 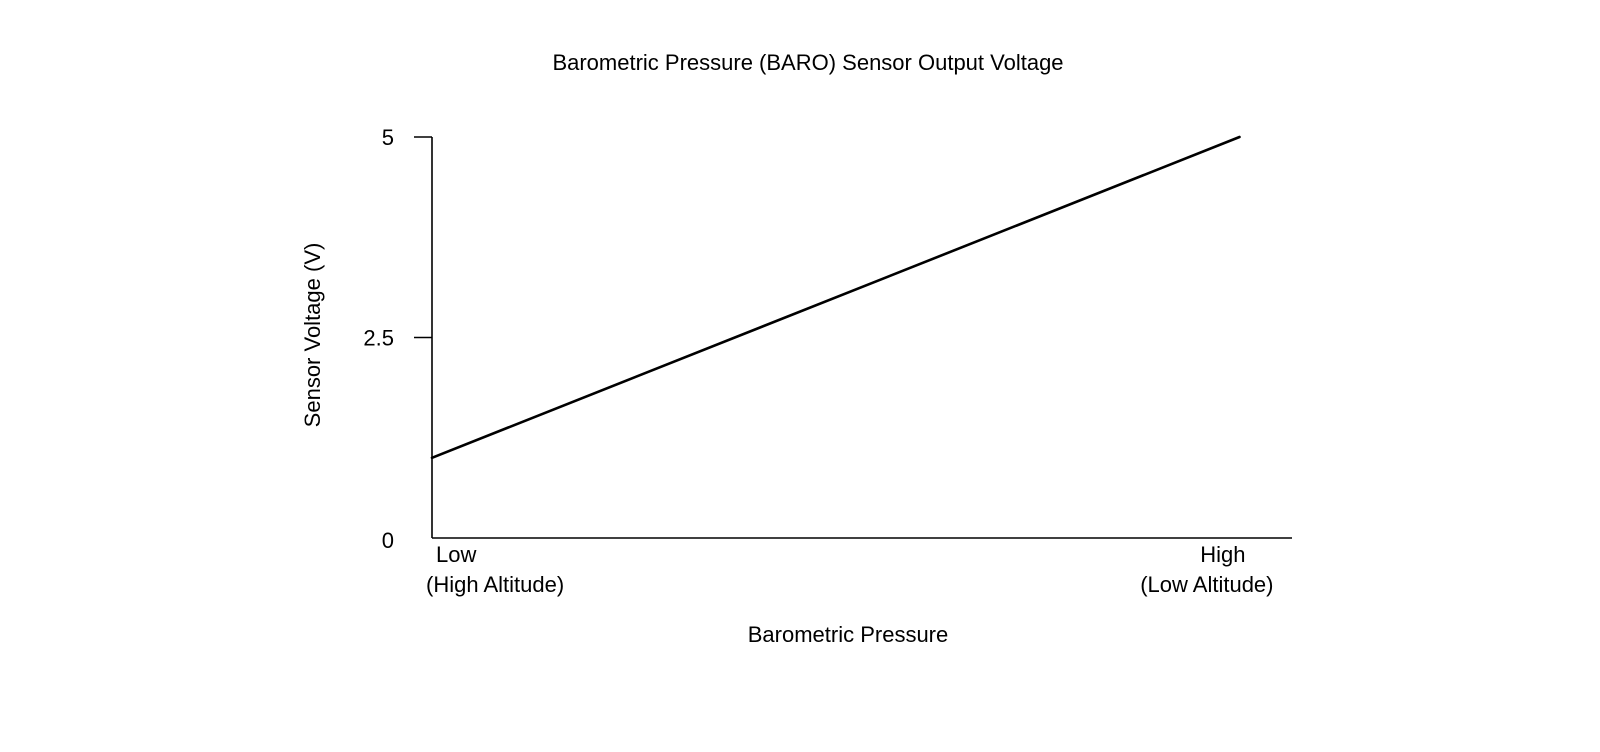 What do you see at coordinates (456, 554) in the screenshot?
I see `x-tick-label: Low` at bounding box center [456, 554].